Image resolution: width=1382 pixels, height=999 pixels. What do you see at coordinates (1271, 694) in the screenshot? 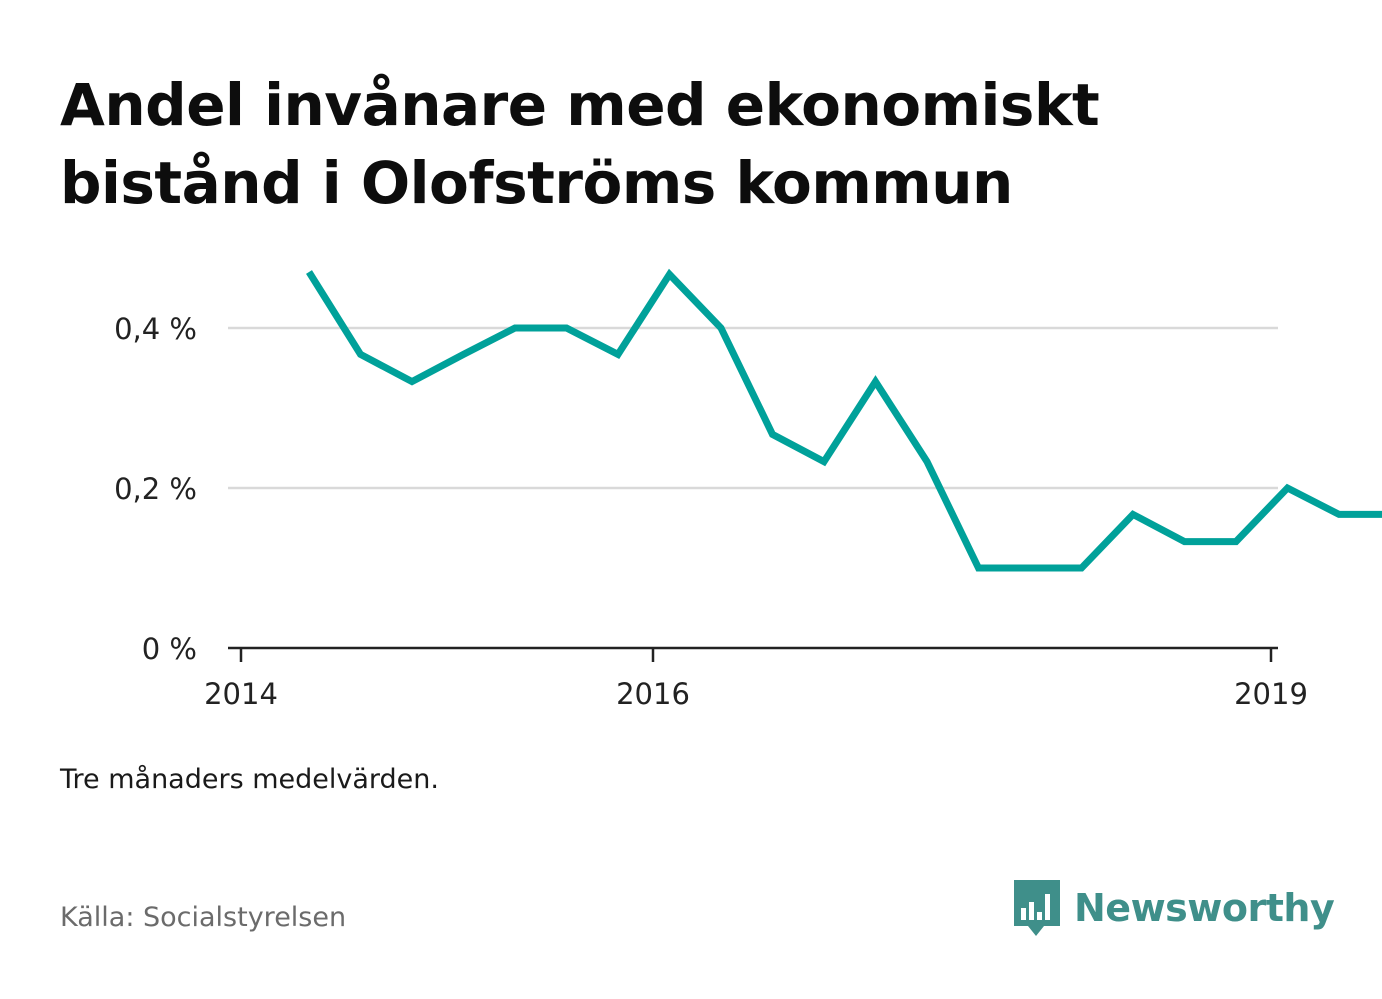
I see `x-tick-label: 2019` at bounding box center [1271, 694].